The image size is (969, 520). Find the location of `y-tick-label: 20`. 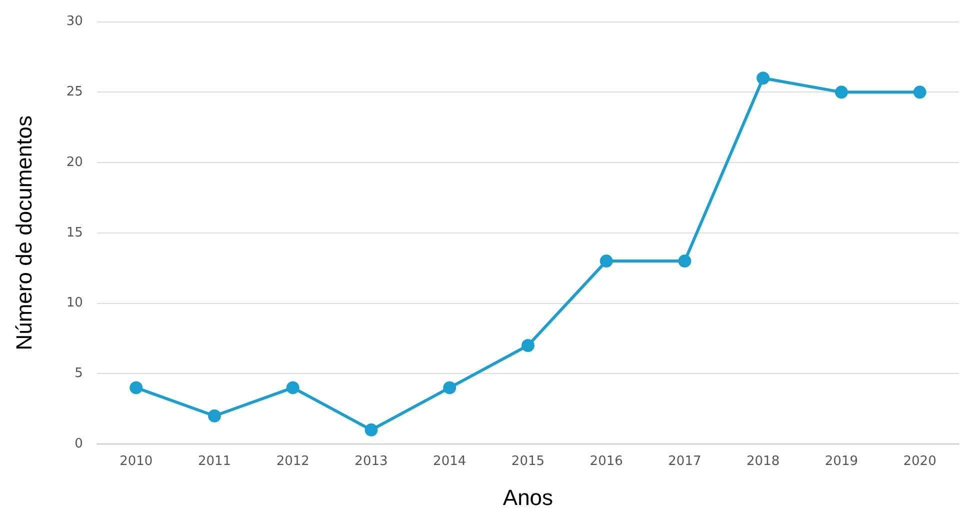

y-tick-label: 20 is located at coordinates (74, 162).